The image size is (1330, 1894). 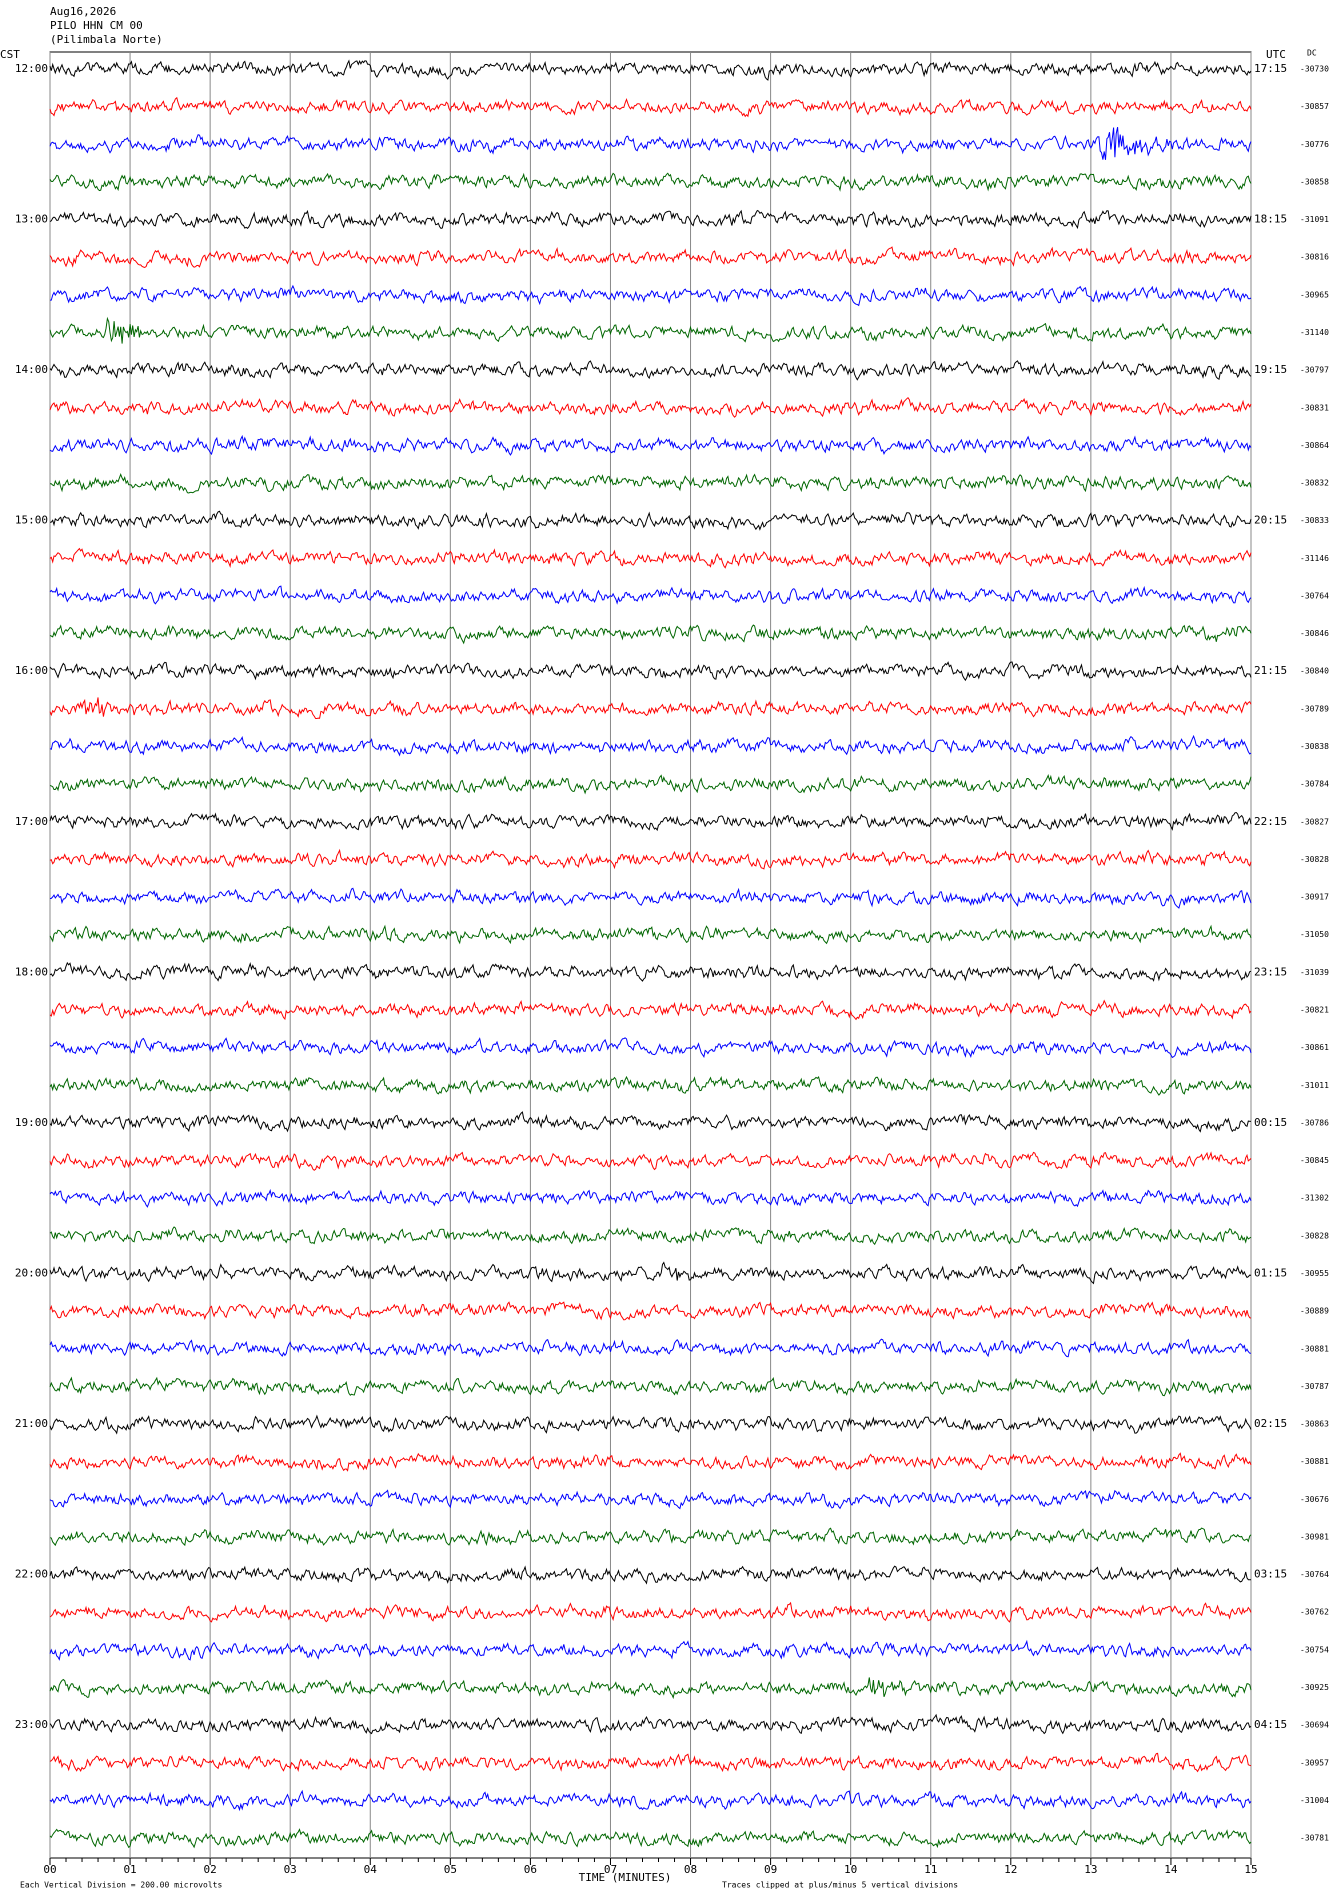 What do you see at coordinates (1314, 445) in the screenshot?
I see `dc-value: -30864` at bounding box center [1314, 445].